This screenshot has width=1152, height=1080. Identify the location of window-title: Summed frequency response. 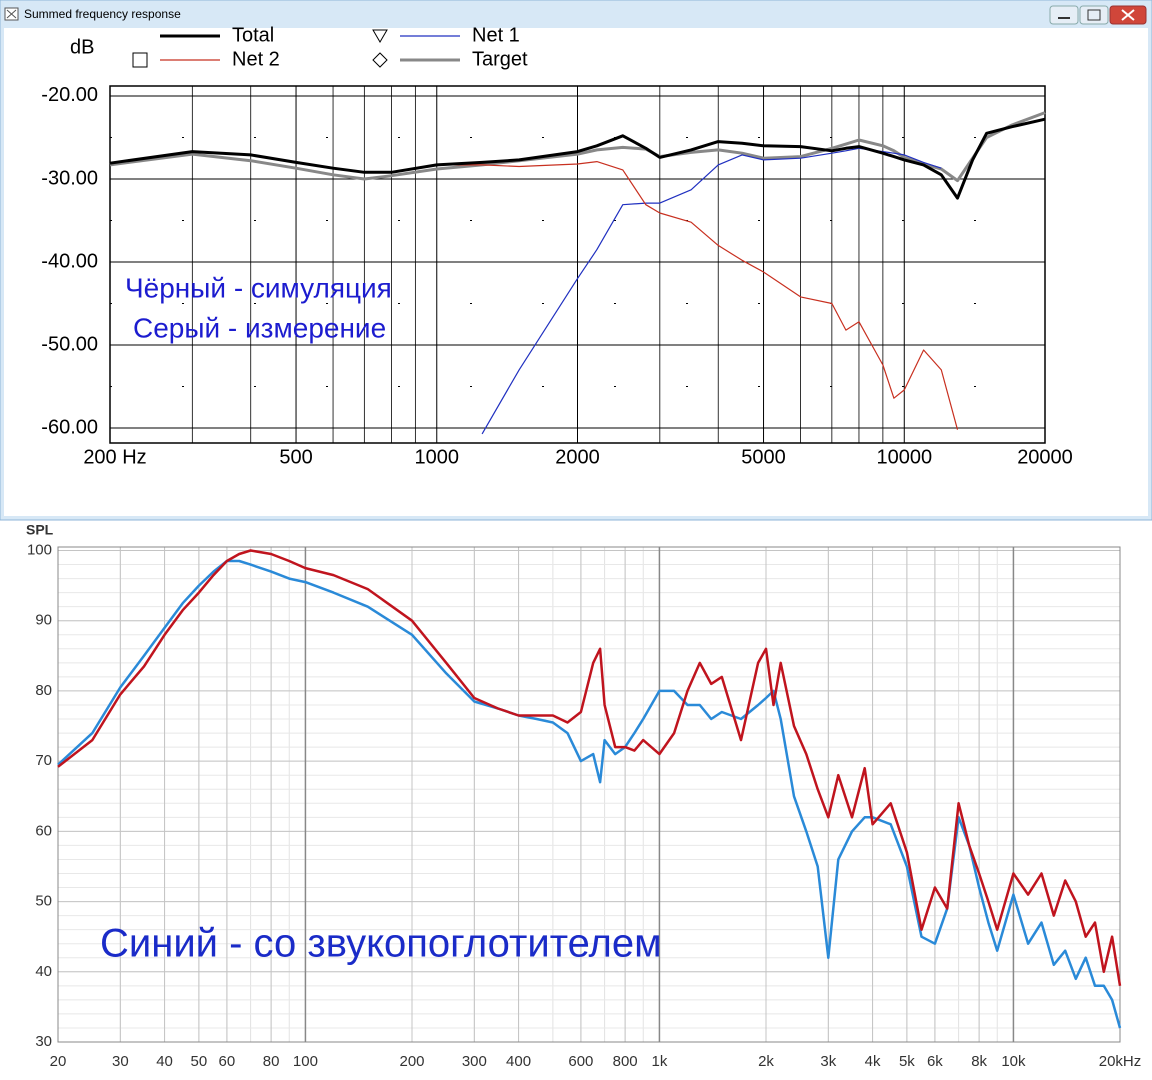
(102, 14).